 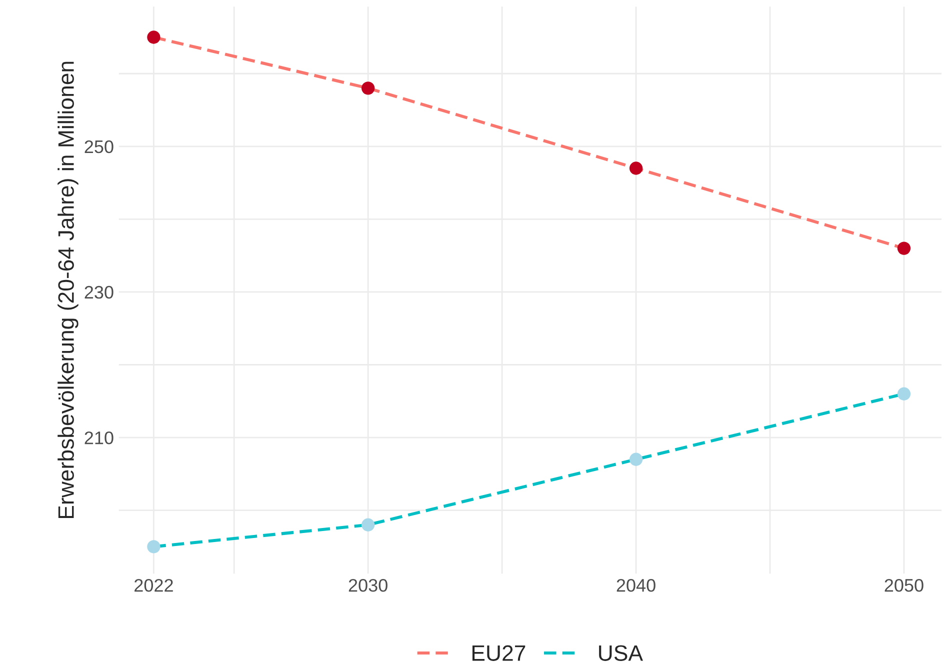 What do you see at coordinates (99, 147) in the screenshot?
I see `y-tick-label: 250` at bounding box center [99, 147].